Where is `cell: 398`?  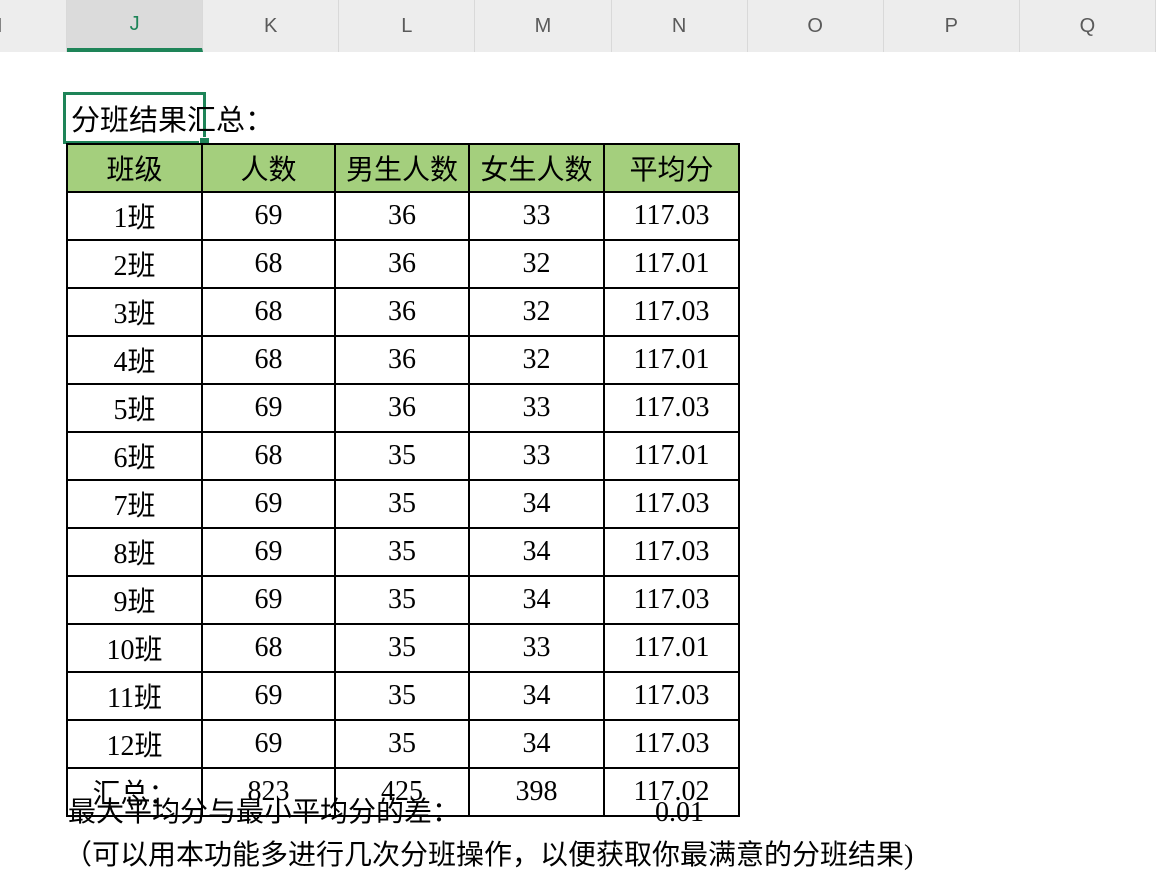
cell: 398 is located at coordinates (536, 792).